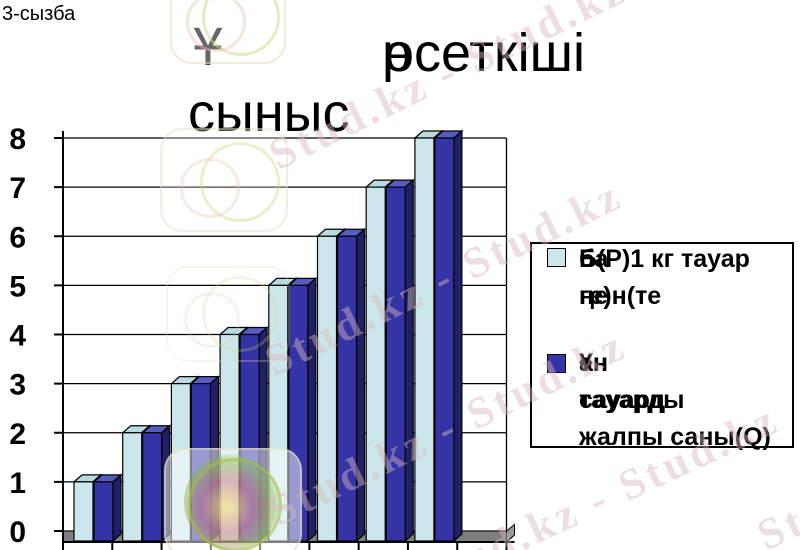 Image resolution: width=800 pixels, height=550 pixels. I want to click on bar-series2-cat3-side, so click(214, 459).